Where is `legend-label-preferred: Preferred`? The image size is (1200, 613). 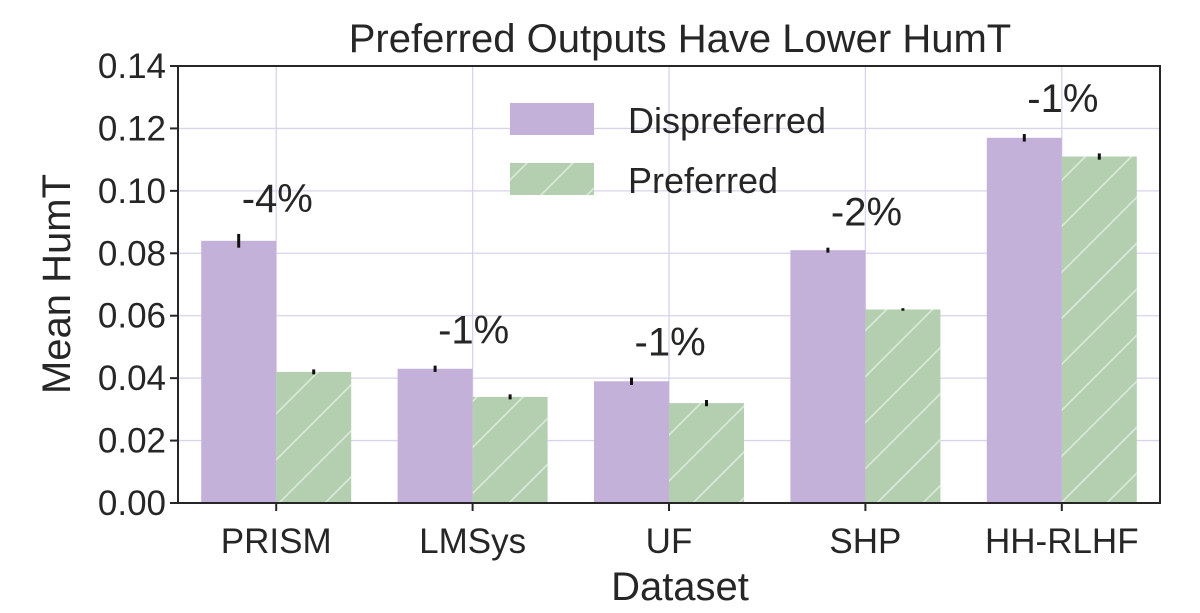
legend-label-preferred: Preferred is located at coordinates (703, 180).